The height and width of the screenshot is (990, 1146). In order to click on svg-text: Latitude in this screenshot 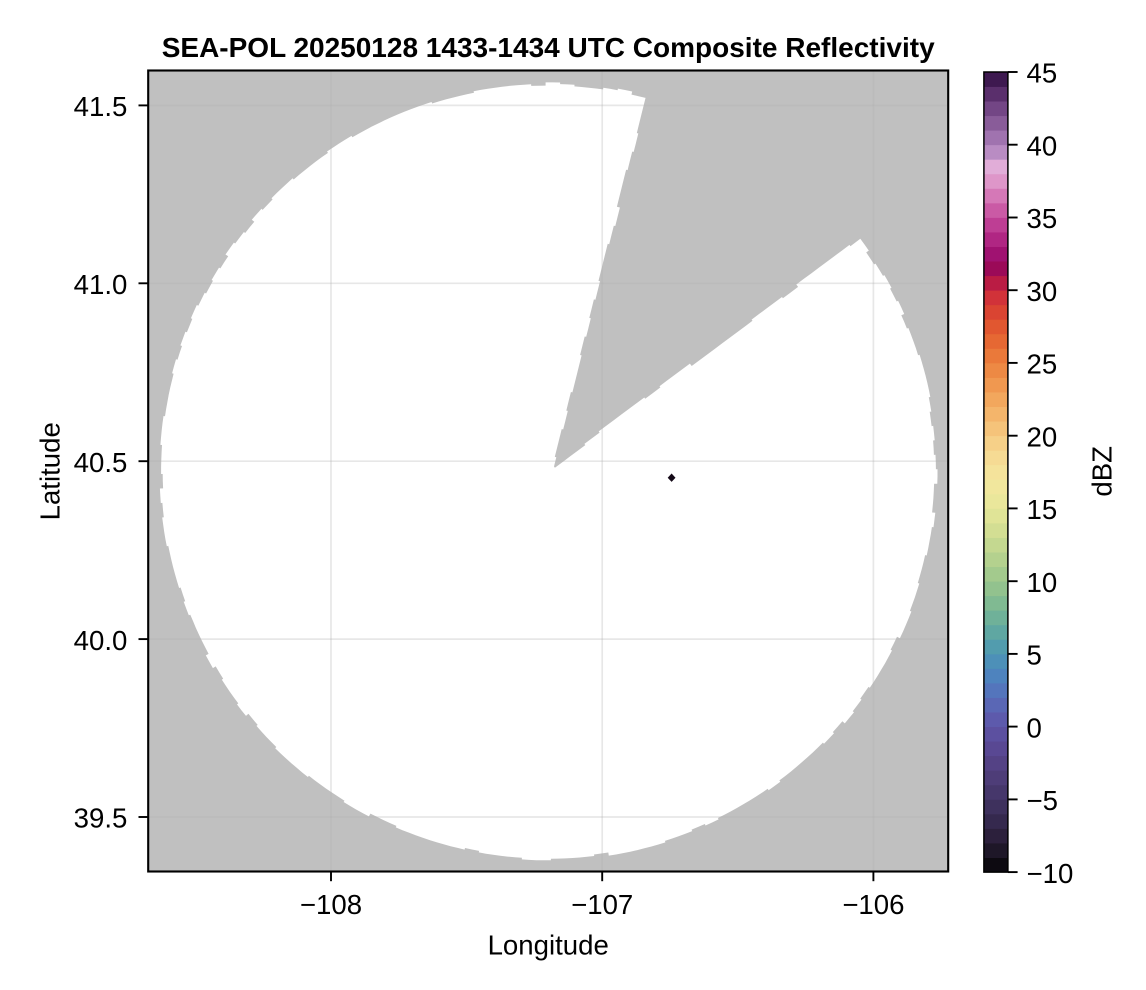, I will do `click(50, 471)`.